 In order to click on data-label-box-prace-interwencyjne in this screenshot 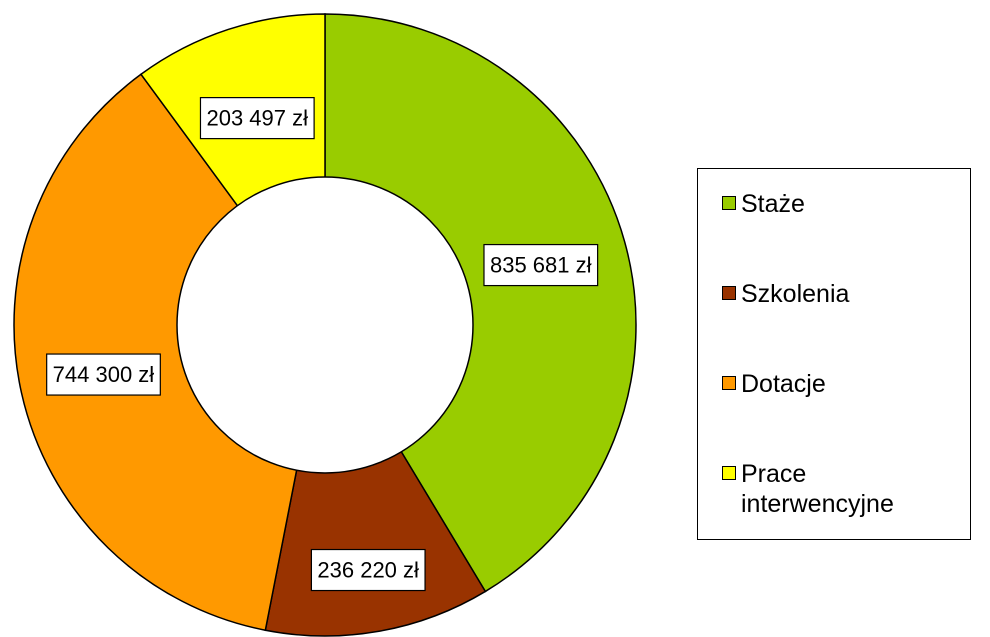, I will do `click(257, 118)`.